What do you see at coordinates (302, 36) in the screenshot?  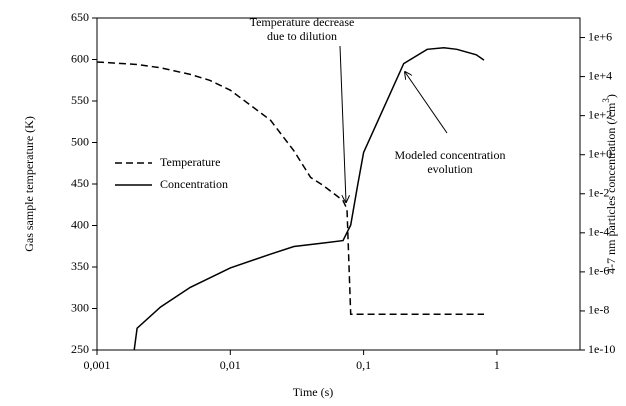 I see `annotation: due to dilution` at bounding box center [302, 36].